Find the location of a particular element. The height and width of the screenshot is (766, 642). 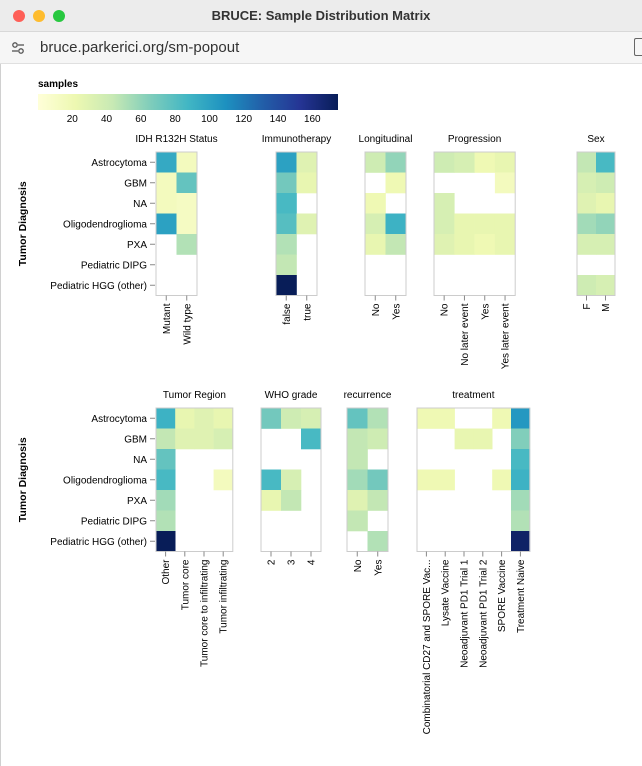

minimize-window-button is located at coordinates (39, 16).